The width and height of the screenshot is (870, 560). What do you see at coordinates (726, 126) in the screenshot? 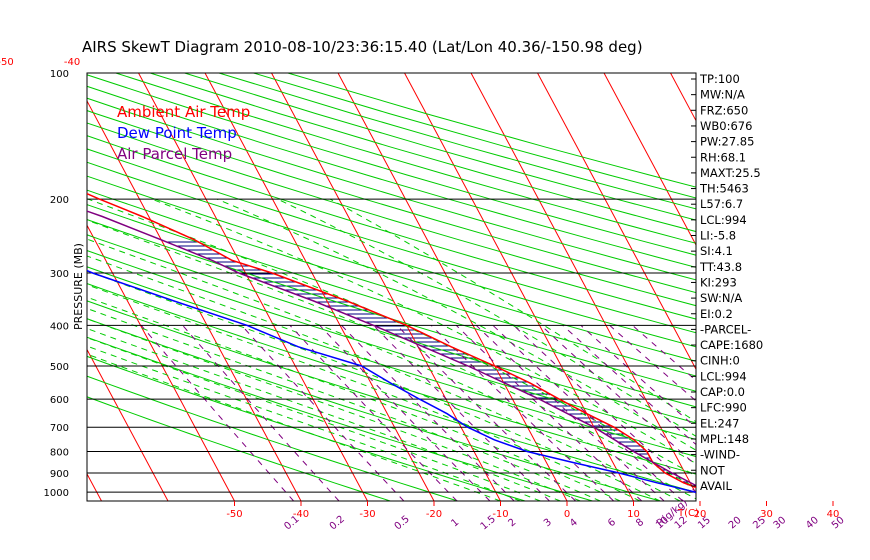
I see `index-label: WB0:676` at bounding box center [726, 126].